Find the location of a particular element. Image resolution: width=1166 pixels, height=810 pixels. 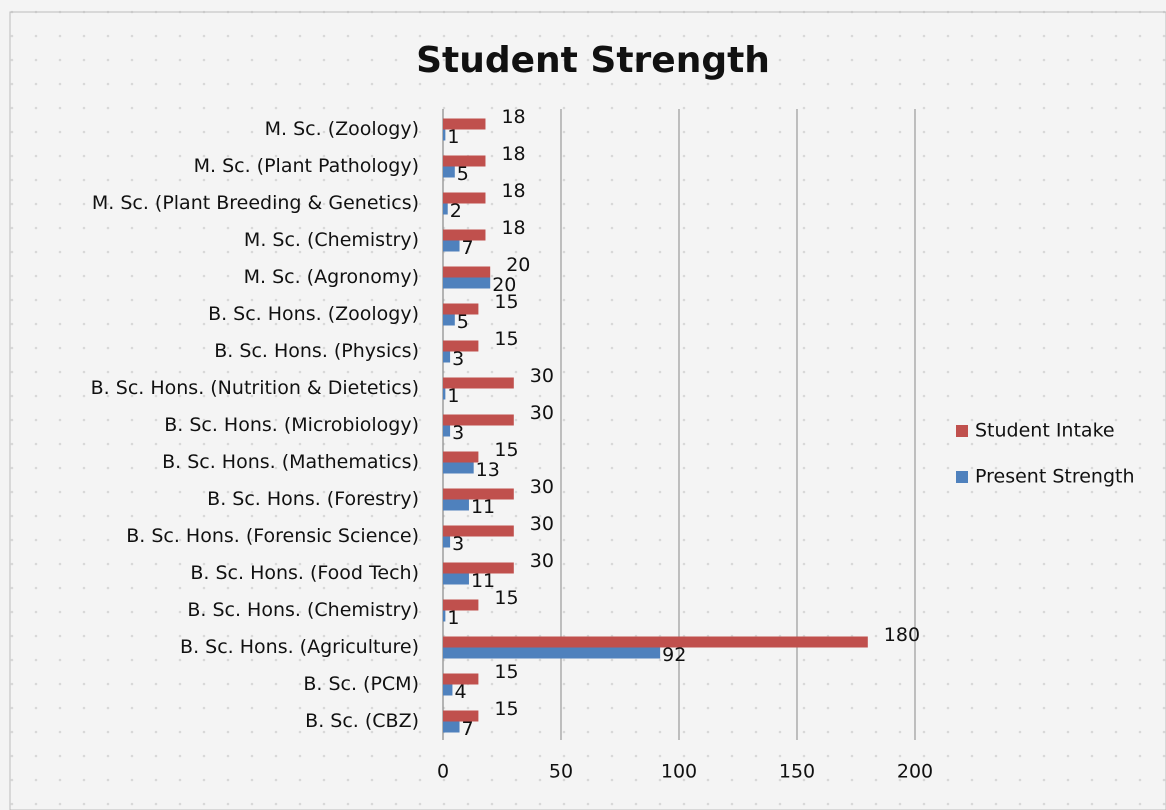

chart-title: Student Strength is located at coordinates (593, 60).